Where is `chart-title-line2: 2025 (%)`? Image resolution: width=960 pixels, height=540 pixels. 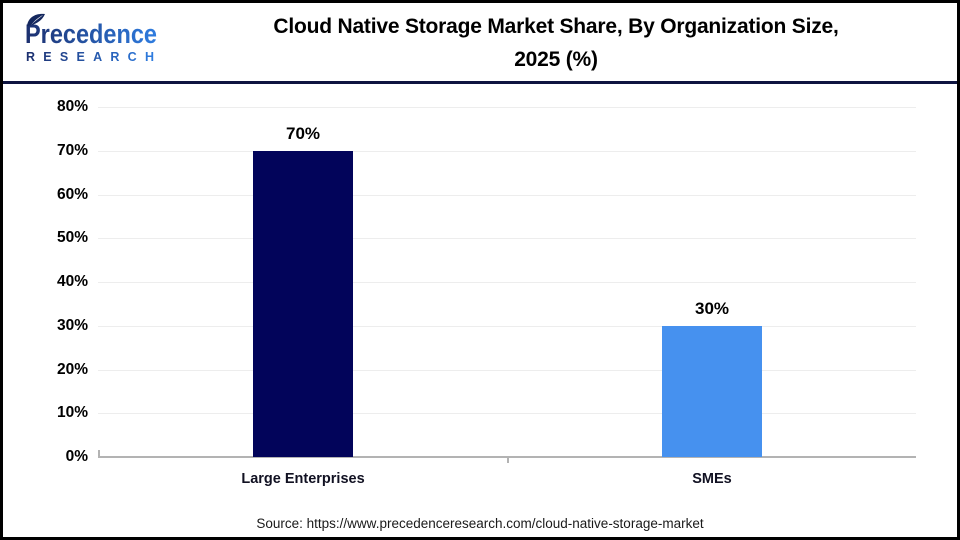 chart-title-line2: 2025 (%) is located at coordinates (556, 59).